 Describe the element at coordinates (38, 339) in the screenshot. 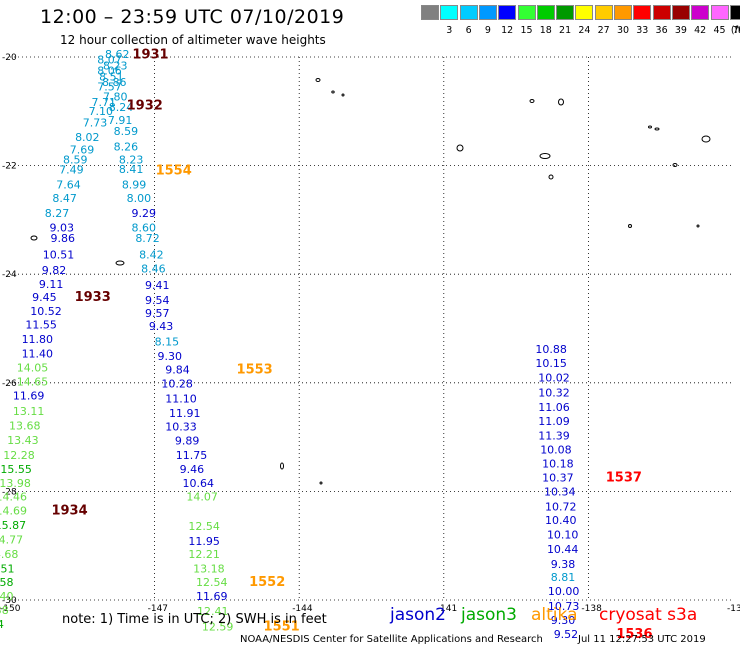

I see `wave-height-label: 11.80` at that location.